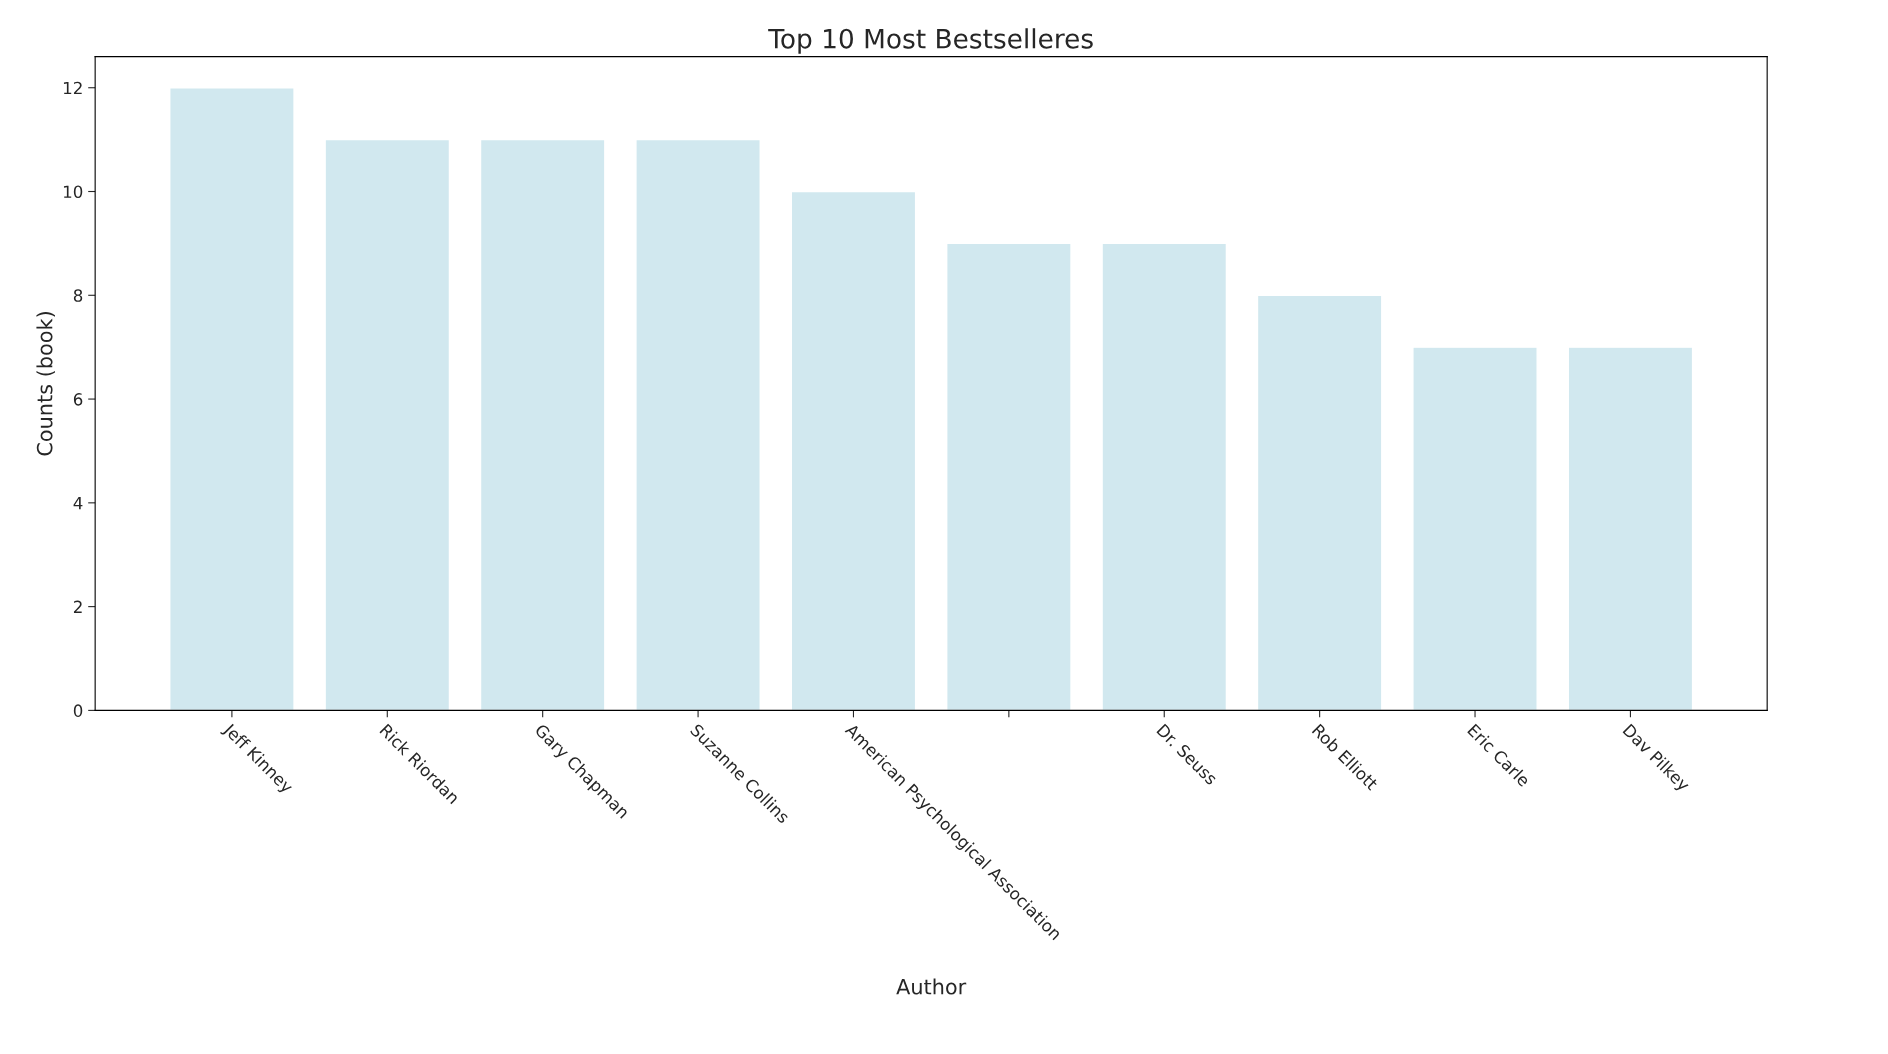  What do you see at coordinates (78, 710) in the screenshot?
I see `y-tick-label: 0` at bounding box center [78, 710].